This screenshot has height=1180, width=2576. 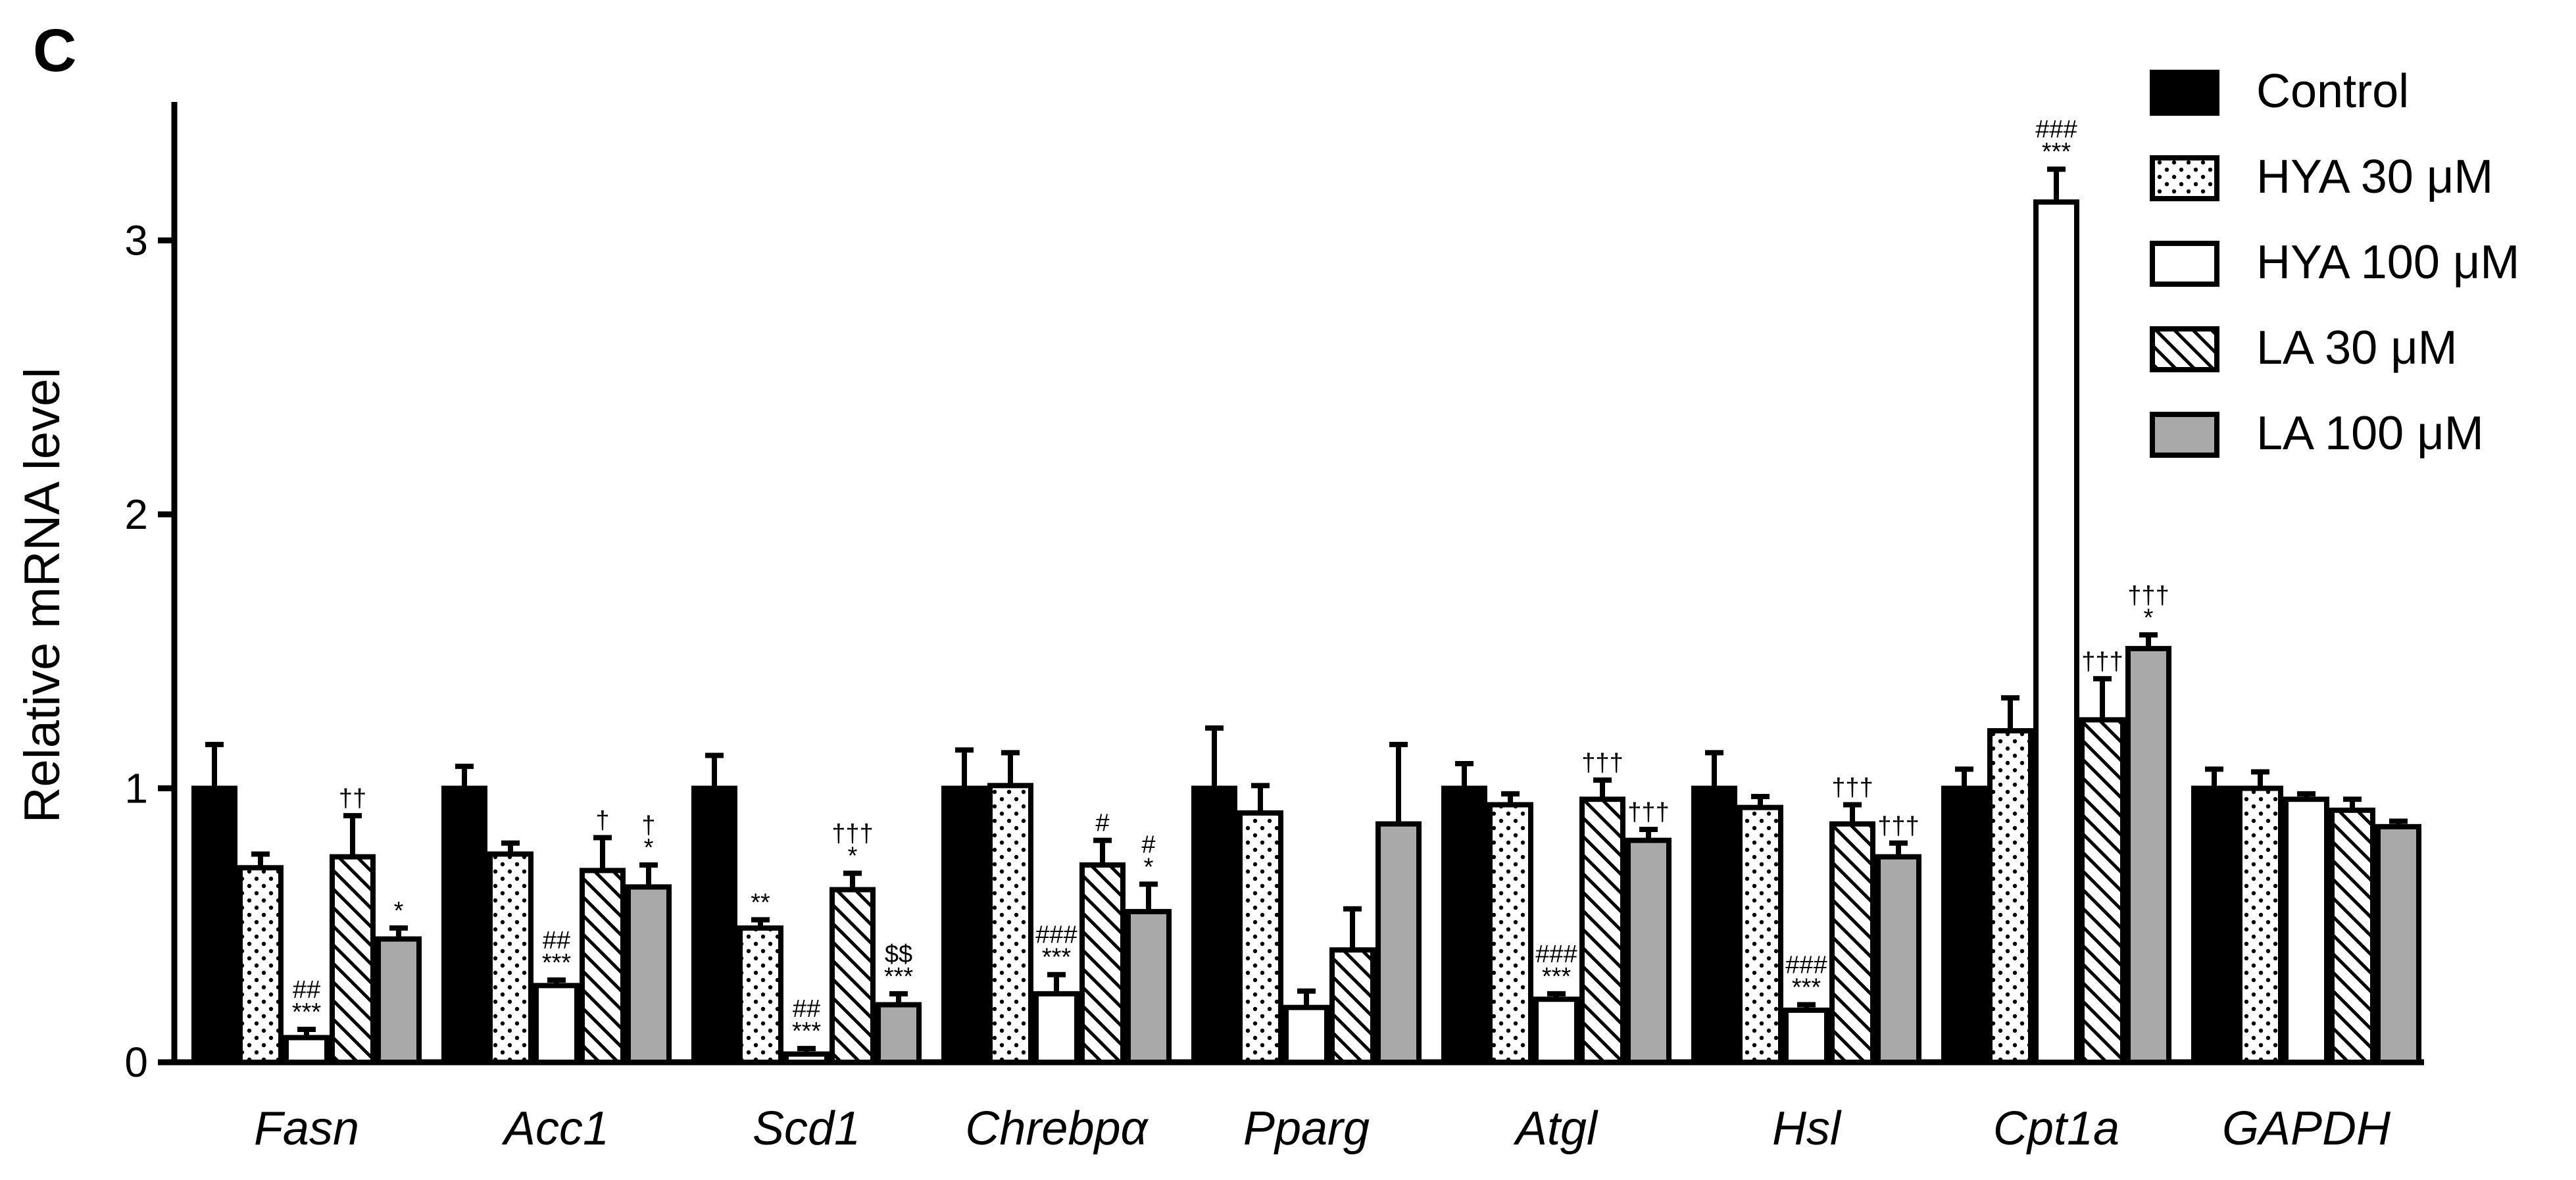 What do you see at coordinates (352, 798) in the screenshot?
I see `significance-mark: ††` at bounding box center [352, 798].